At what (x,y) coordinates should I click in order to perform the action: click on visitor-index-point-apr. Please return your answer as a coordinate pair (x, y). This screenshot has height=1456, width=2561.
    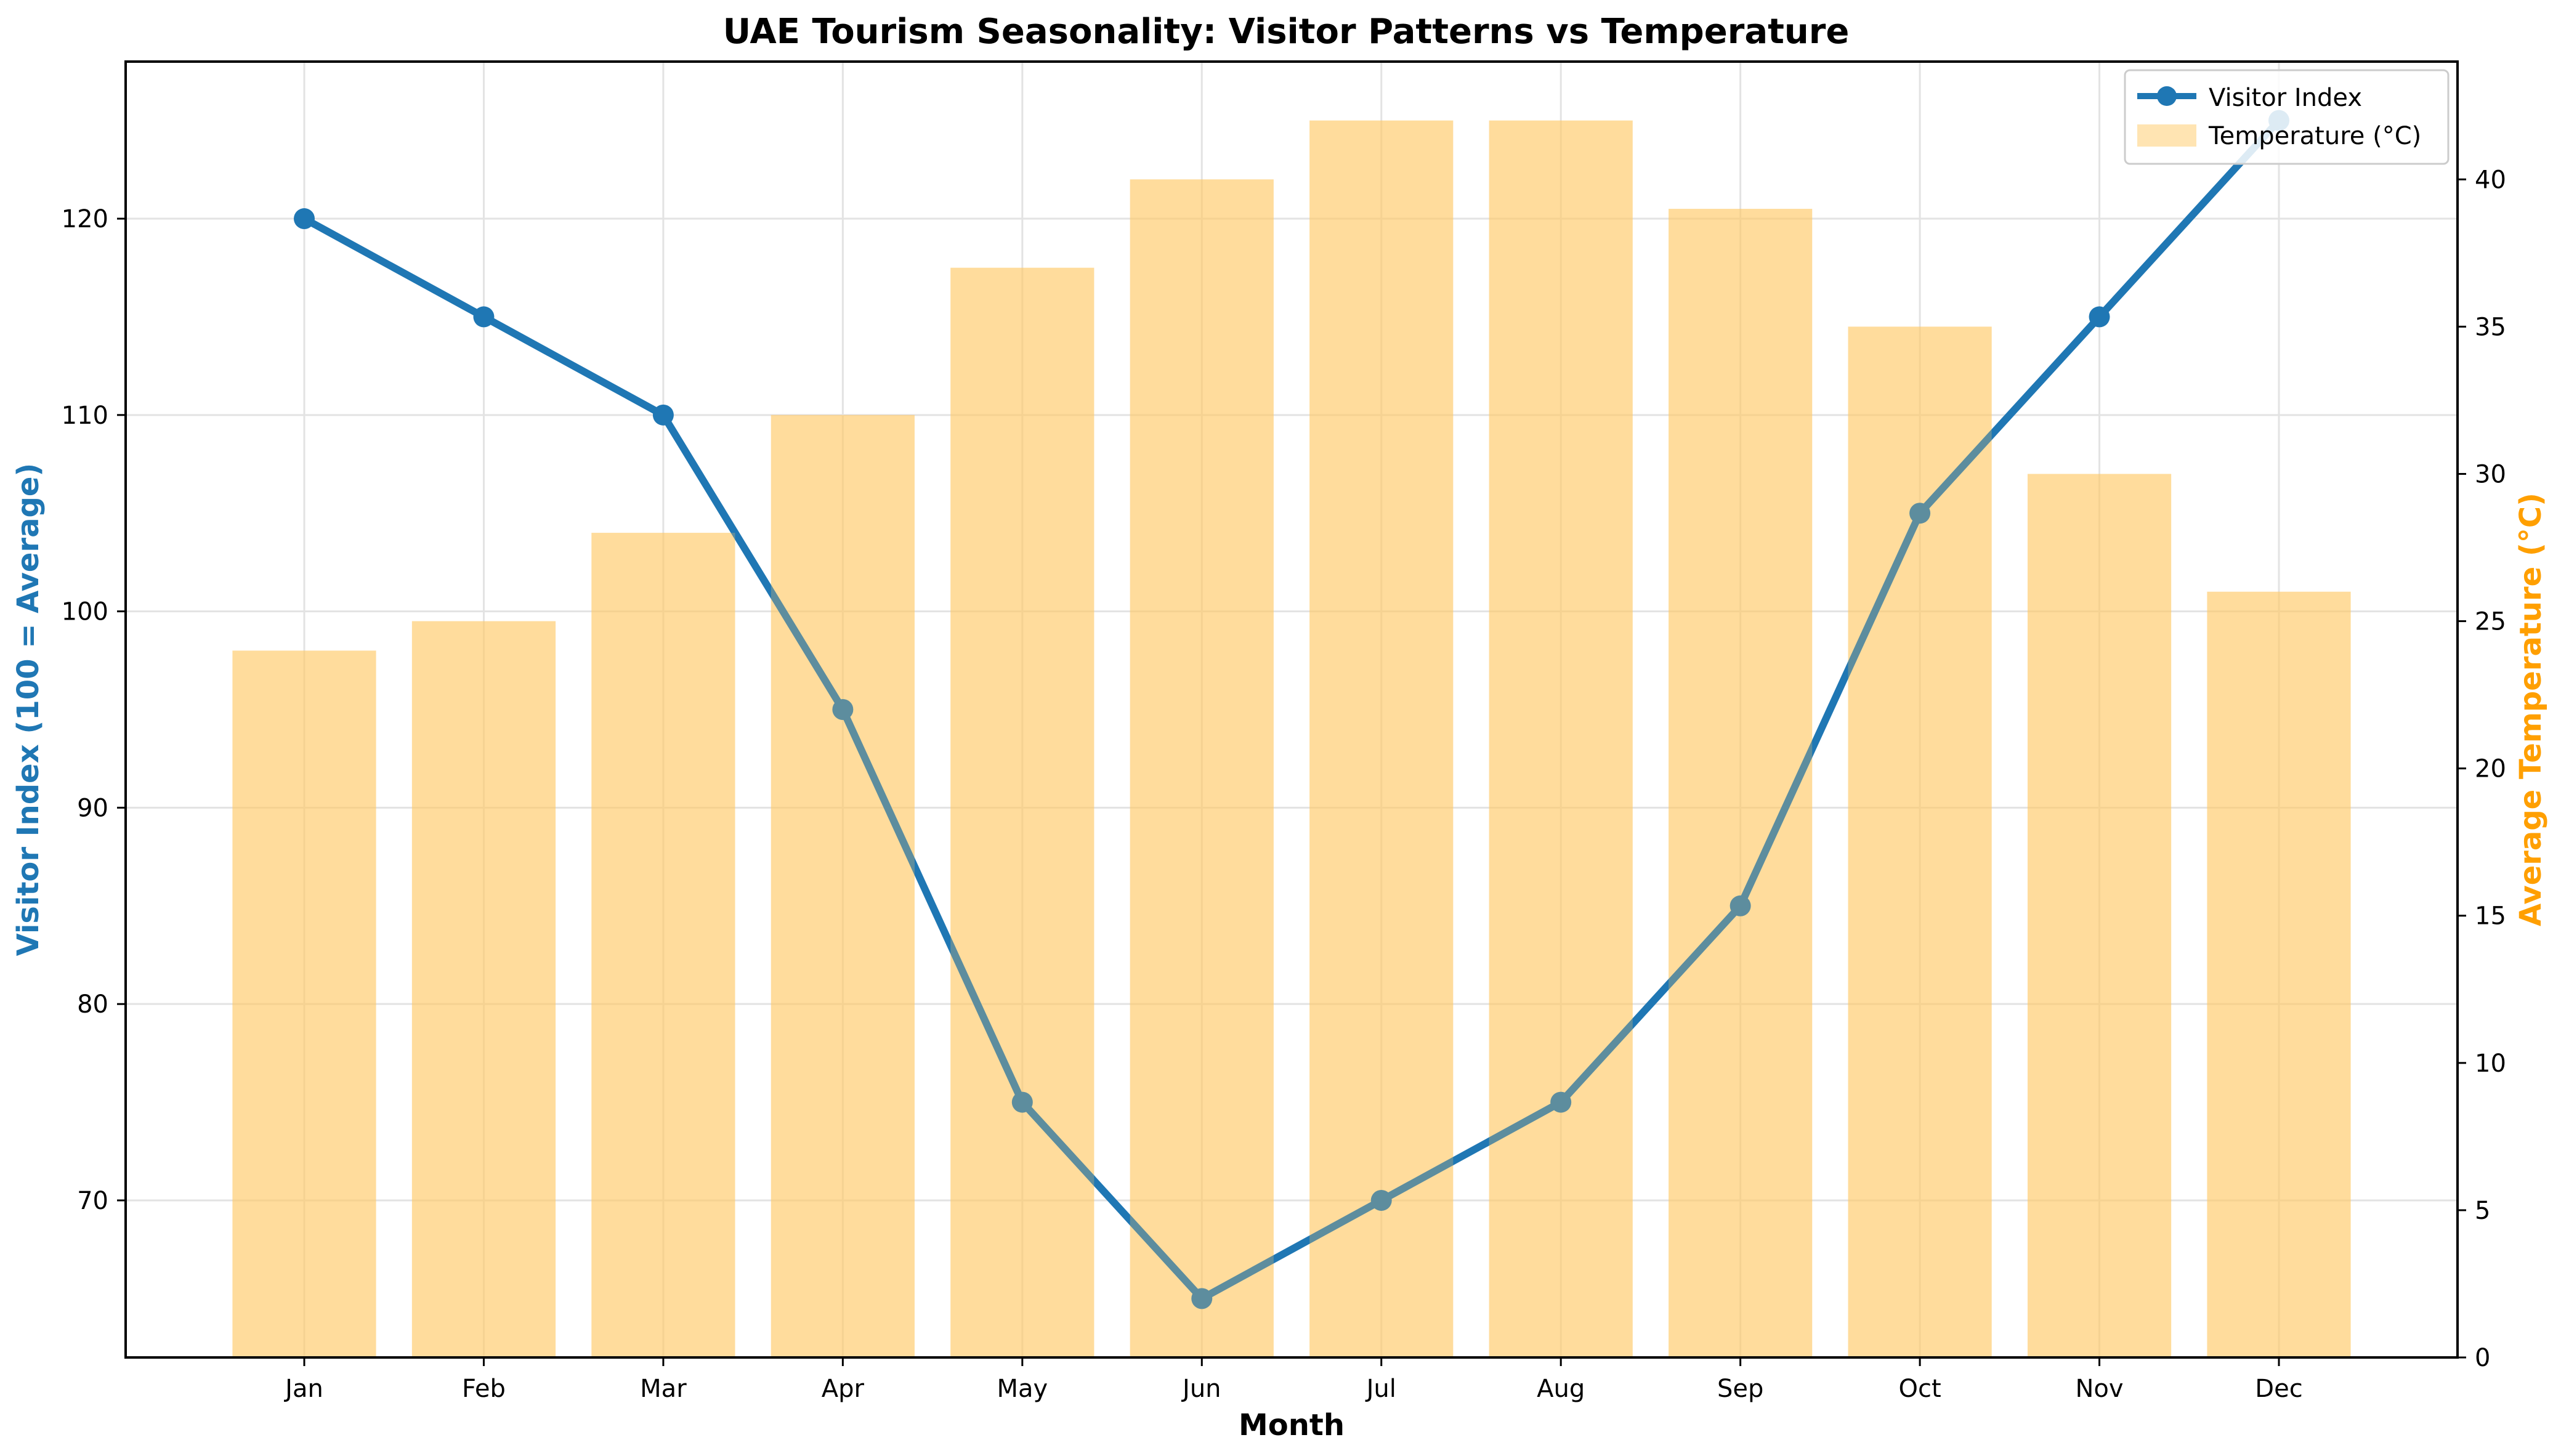
    Looking at the image, I should click on (843, 710).